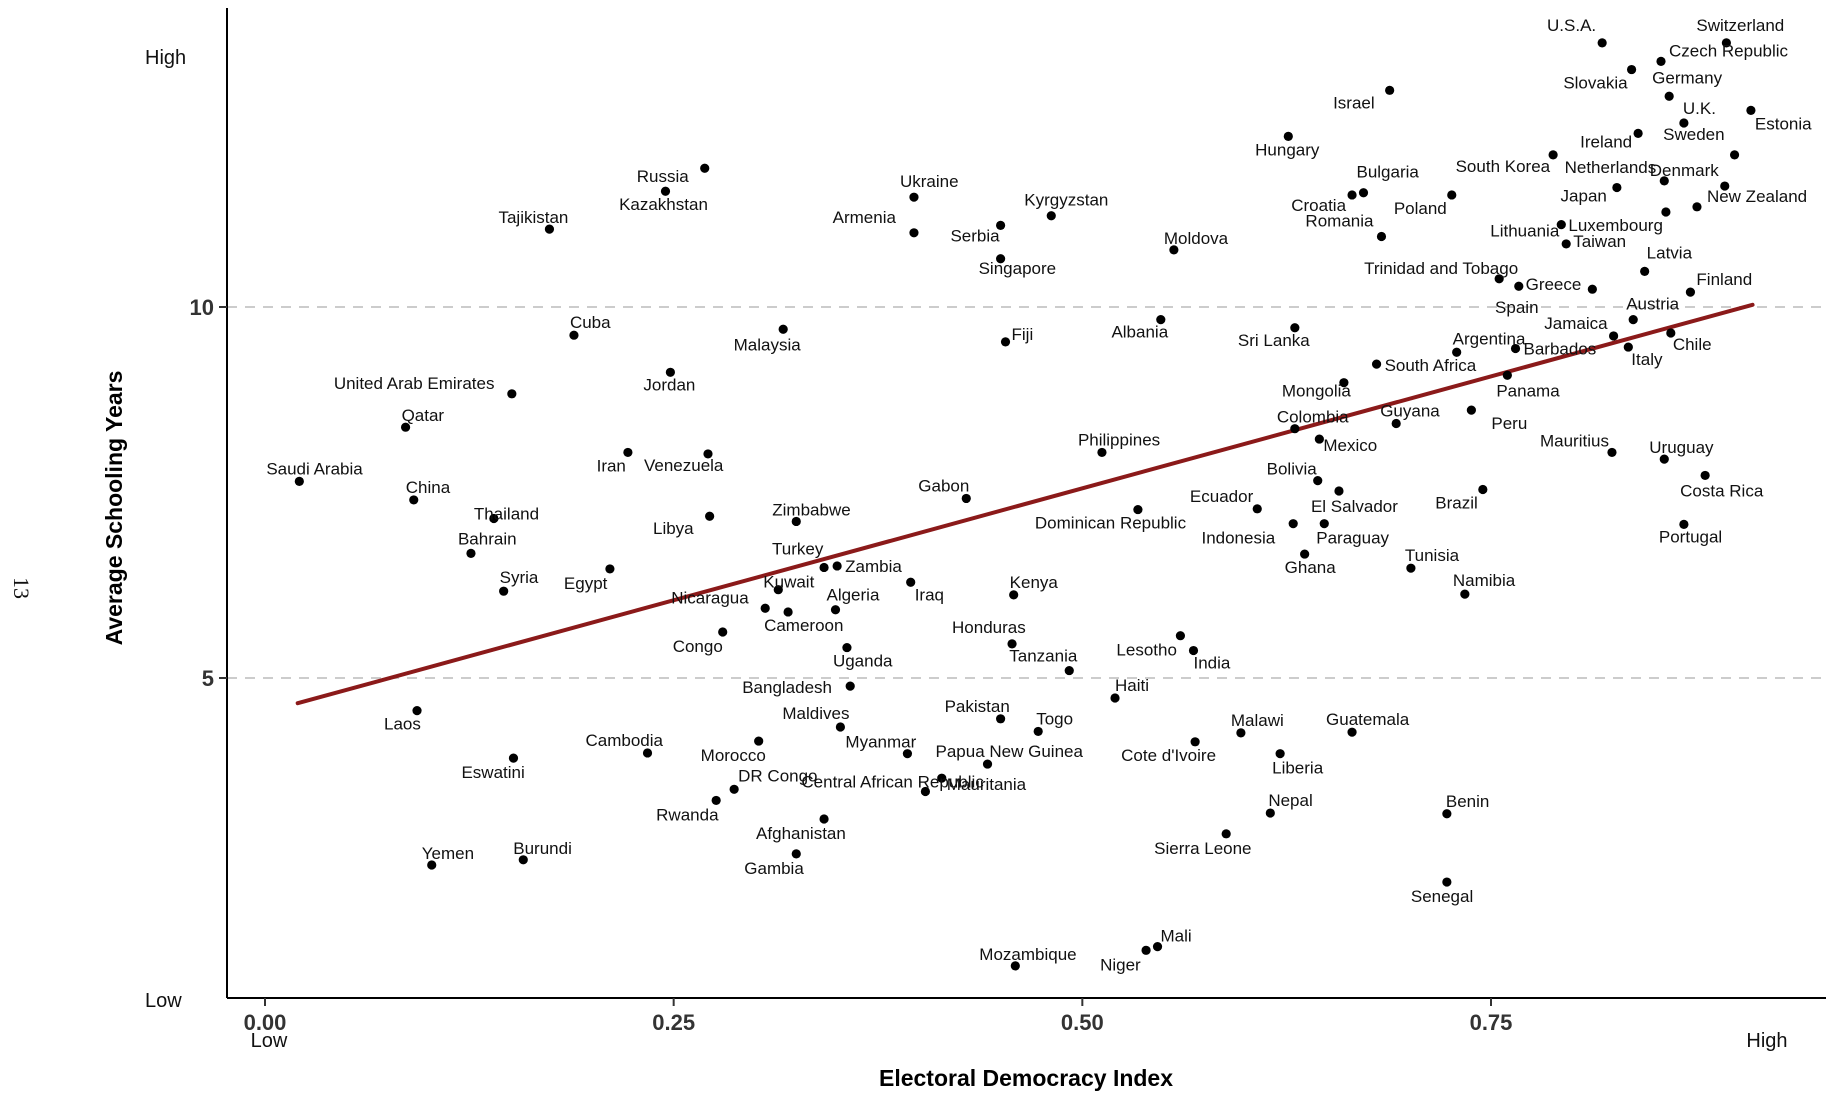  What do you see at coordinates (1456, 503) in the screenshot?
I see `point-label: Brazil` at bounding box center [1456, 503].